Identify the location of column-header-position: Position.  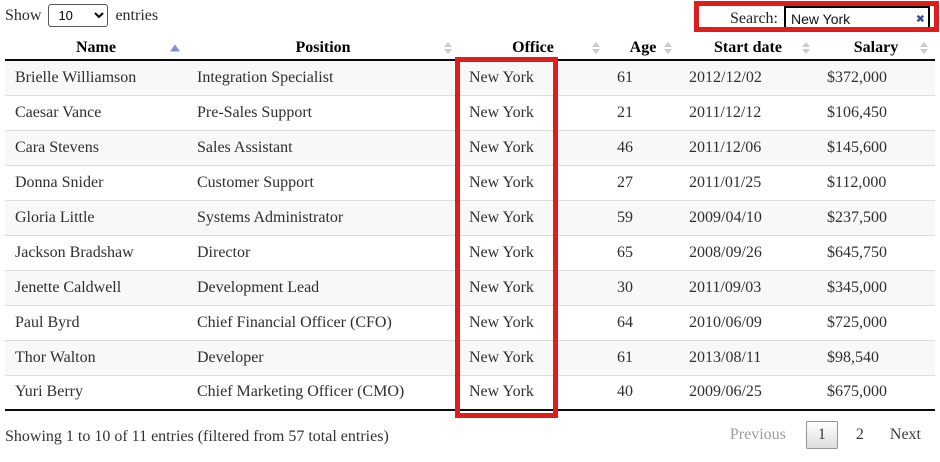
(323, 48).